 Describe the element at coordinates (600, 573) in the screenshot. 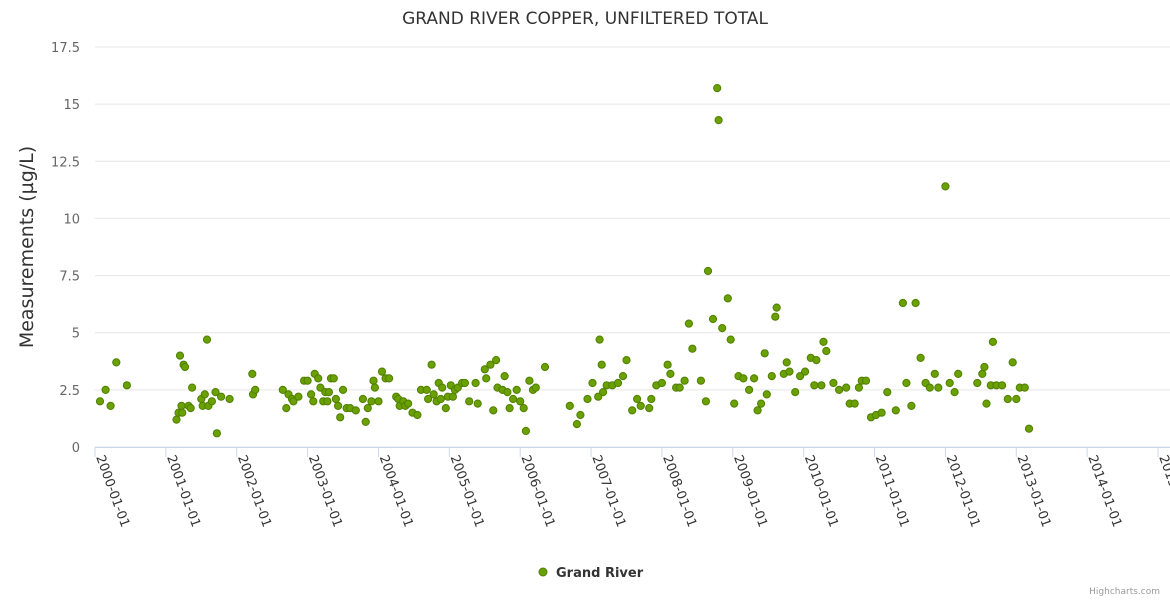

I see `legend-label: Grand River` at that location.